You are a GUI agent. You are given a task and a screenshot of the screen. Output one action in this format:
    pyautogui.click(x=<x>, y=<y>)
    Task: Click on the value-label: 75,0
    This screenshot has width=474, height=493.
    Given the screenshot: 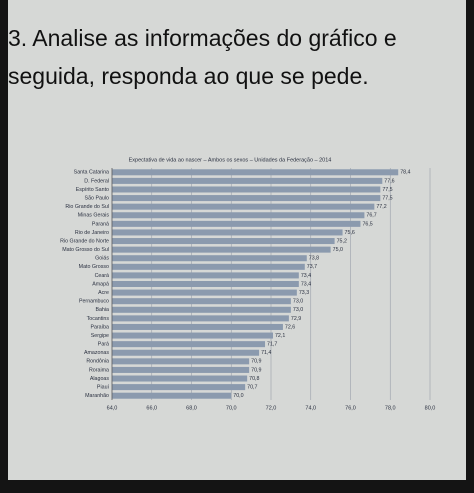 What is the action you would take?
    pyautogui.click(x=338, y=250)
    